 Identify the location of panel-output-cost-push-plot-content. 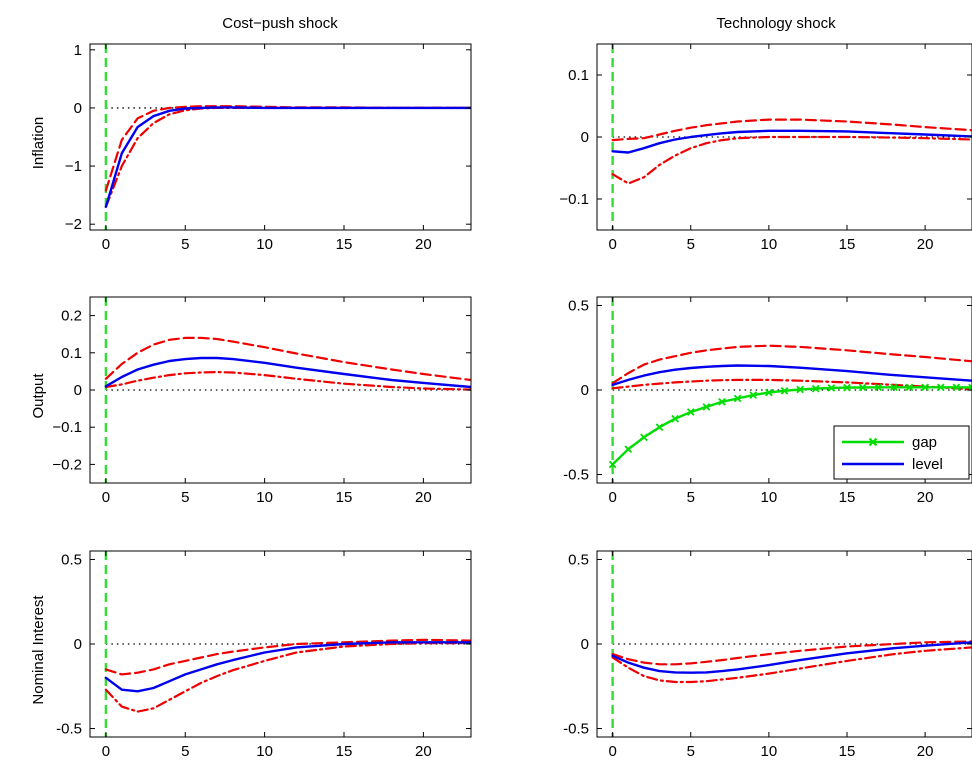
(287, 390).